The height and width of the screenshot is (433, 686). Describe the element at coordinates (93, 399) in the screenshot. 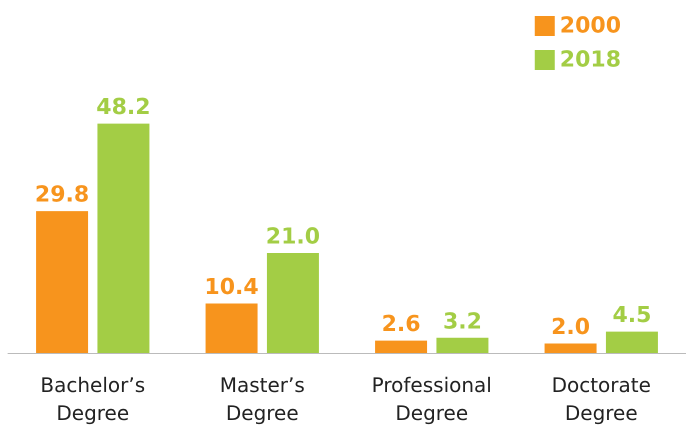

I see `x-tick-label: Bachelor’s Degree` at that location.